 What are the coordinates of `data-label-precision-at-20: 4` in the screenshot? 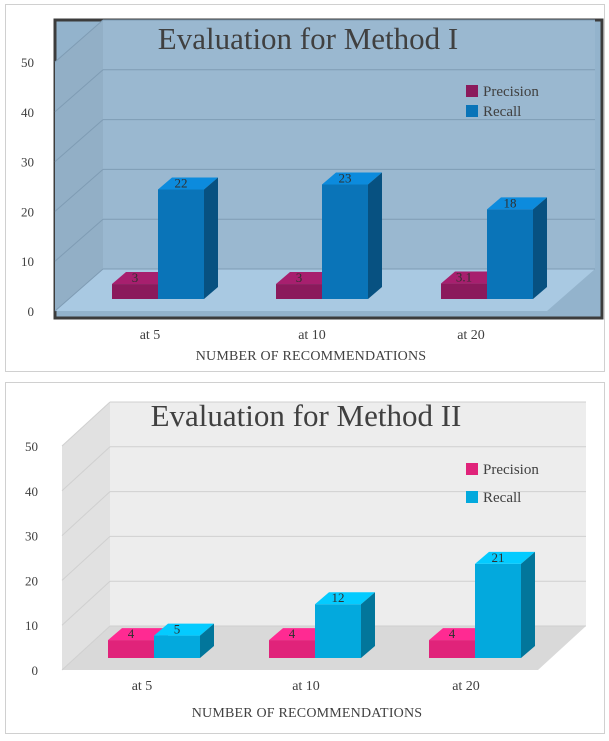 It's located at (452, 633).